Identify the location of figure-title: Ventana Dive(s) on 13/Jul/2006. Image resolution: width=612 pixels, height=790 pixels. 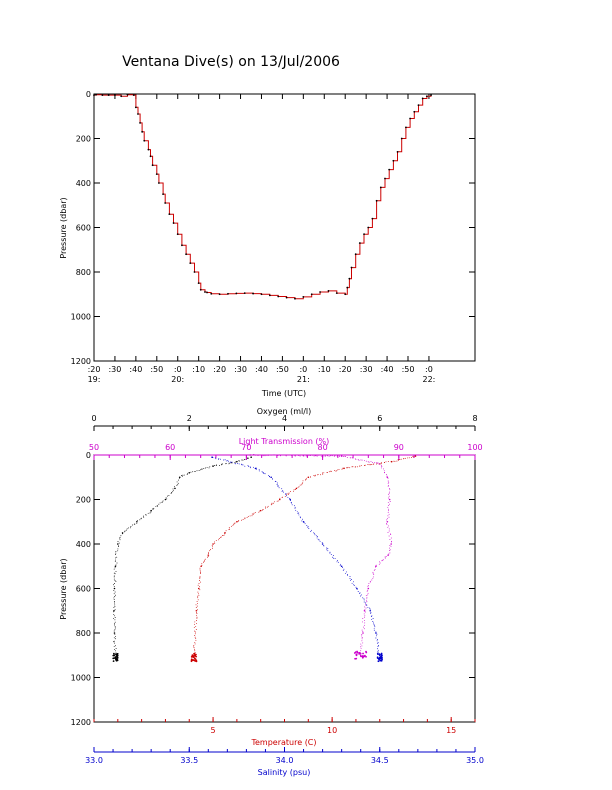
(231, 62).